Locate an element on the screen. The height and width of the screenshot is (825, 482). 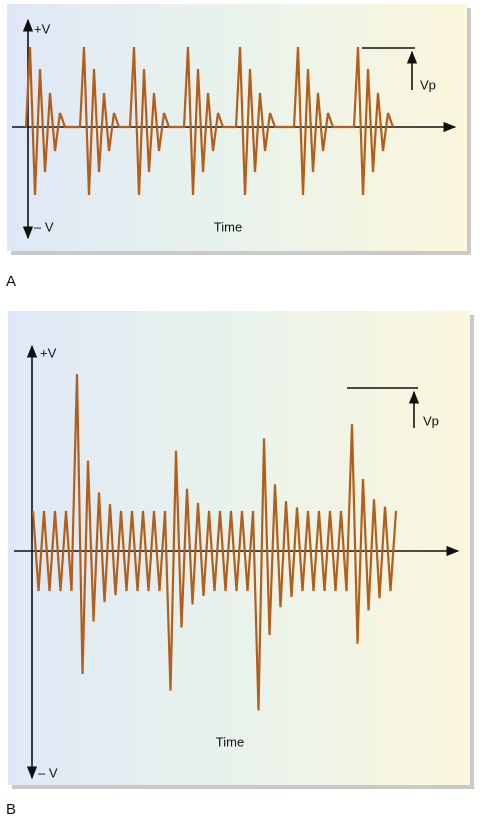
panel-label: A is located at coordinates (11, 281).